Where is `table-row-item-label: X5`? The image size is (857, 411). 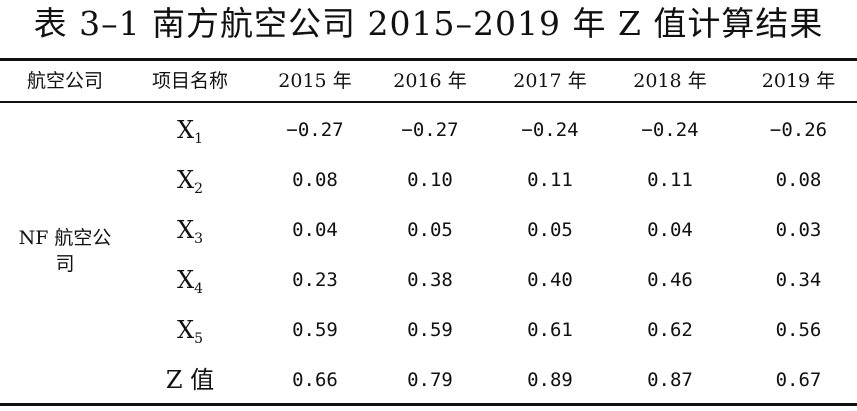
table-row-item-label: X5 is located at coordinates (189, 331).